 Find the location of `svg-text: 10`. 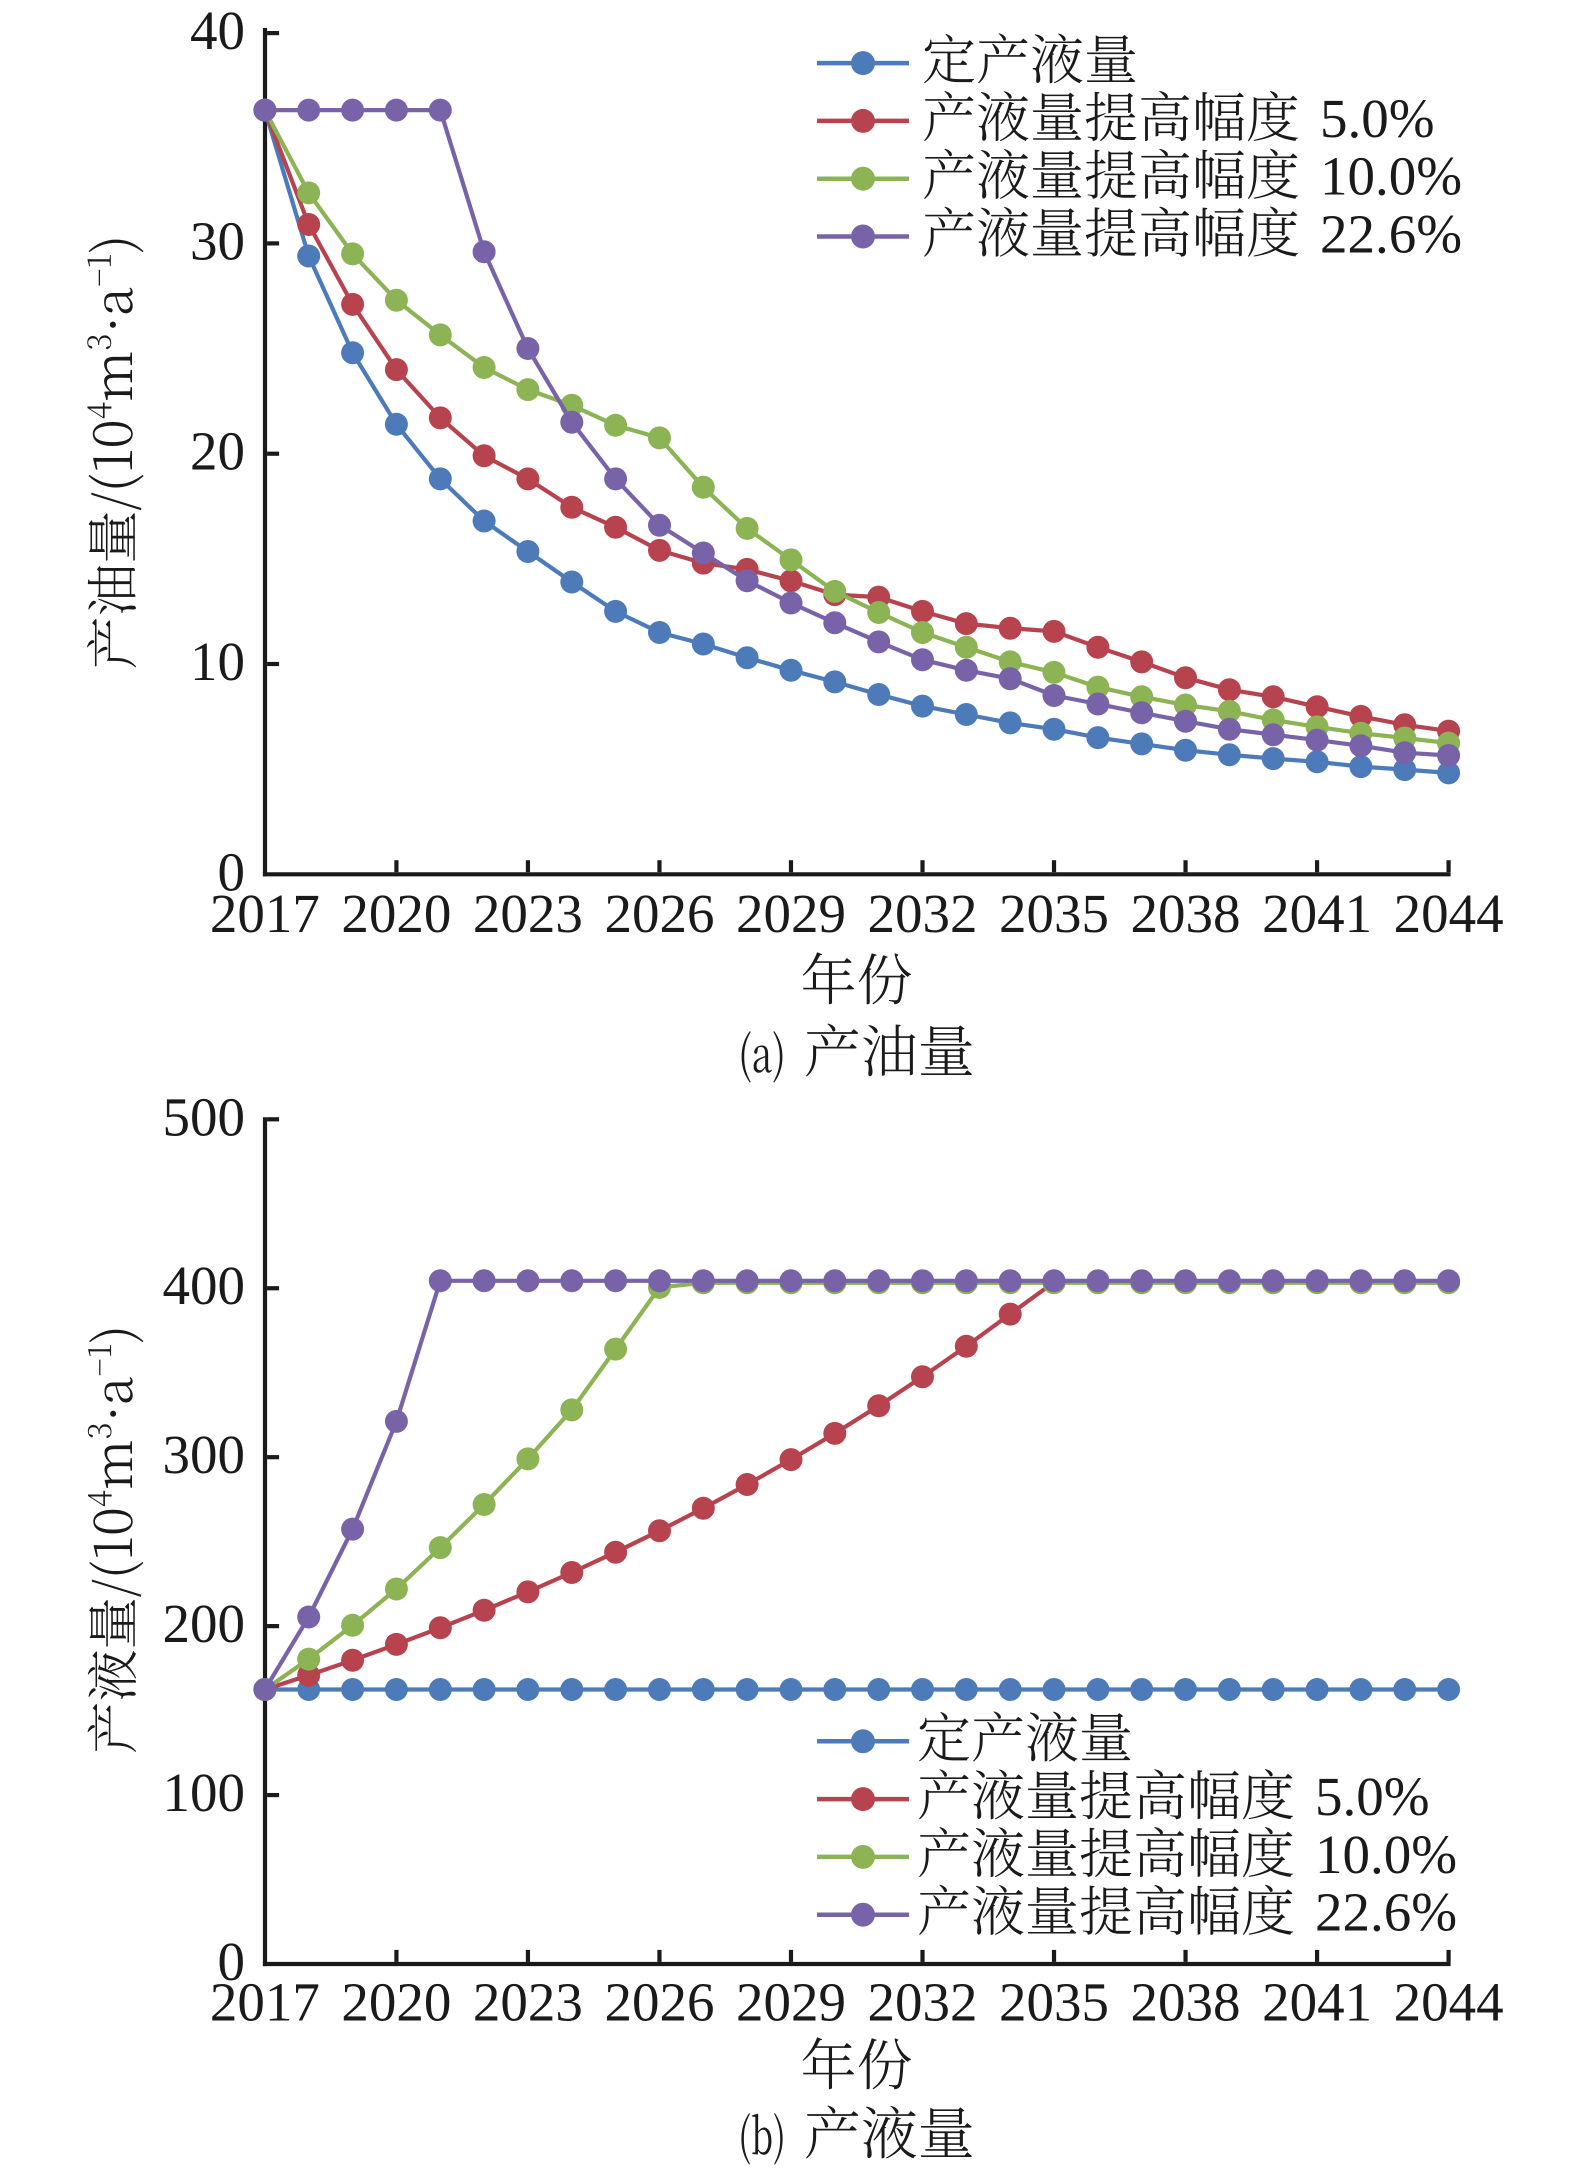

svg-text: 10 is located at coordinates (217, 661).